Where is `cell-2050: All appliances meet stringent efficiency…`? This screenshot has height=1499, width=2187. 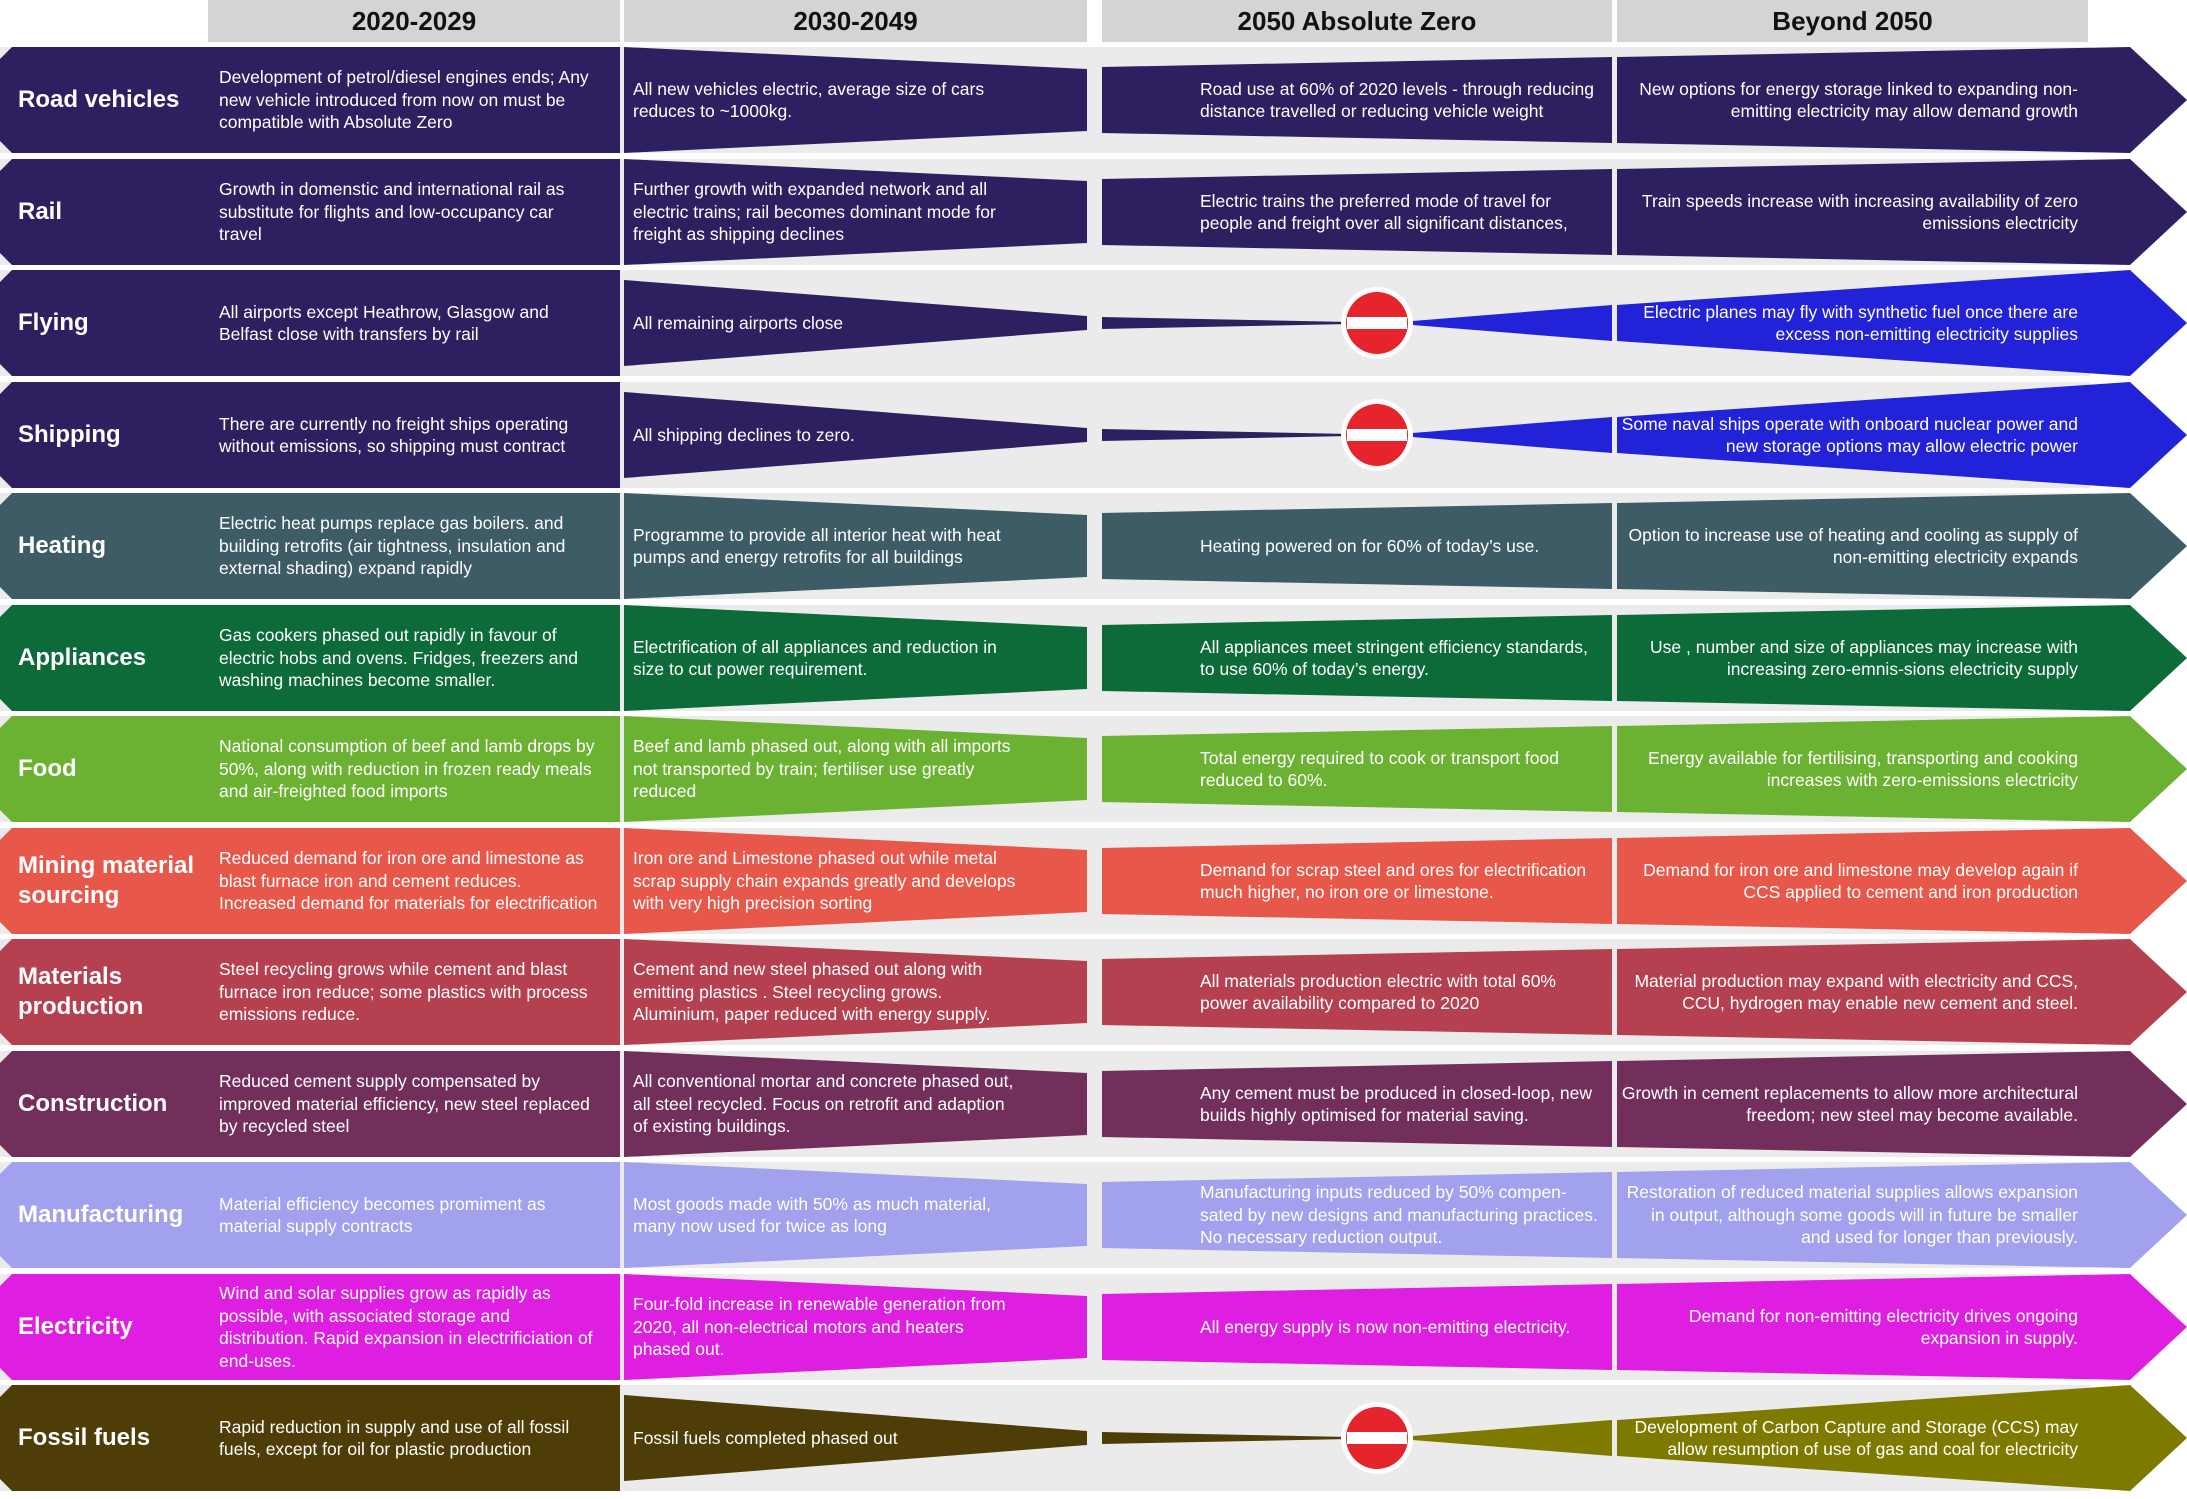 cell-2050: All appliances meet stringent efficiency… is located at coordinates (1394, 658).